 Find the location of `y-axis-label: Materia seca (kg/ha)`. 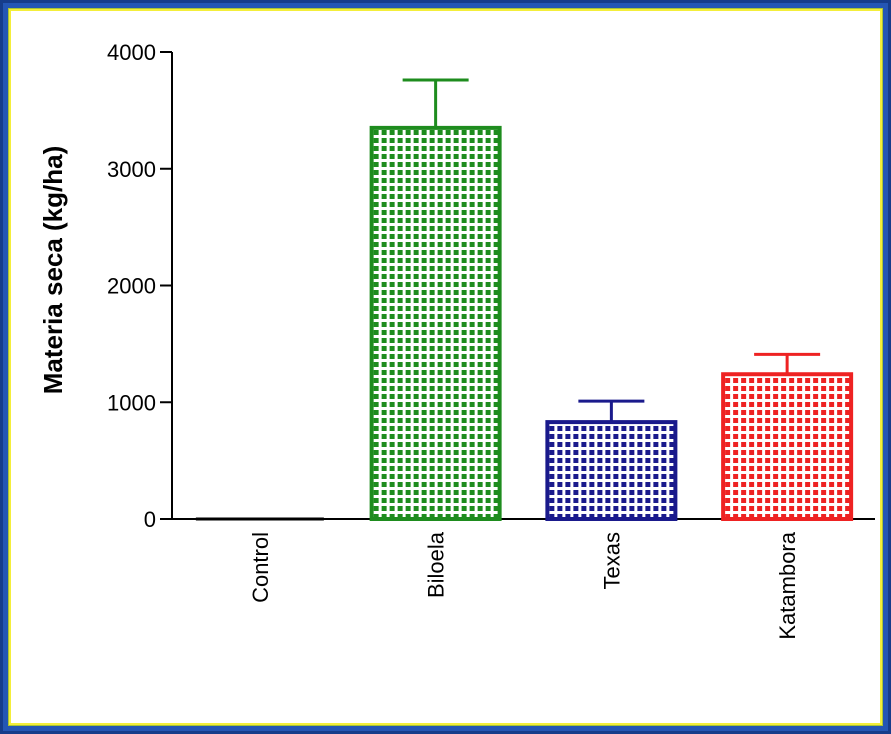

y-axis-label: Materia seca (kg/ha) is located at coordinates (53, 270).